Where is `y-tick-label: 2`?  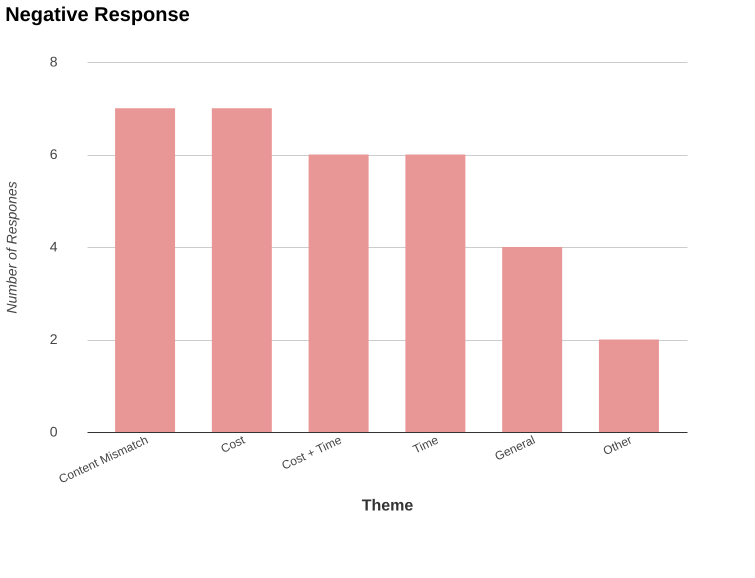
y-tick-label: 2 is located at coordinates (54, 339).